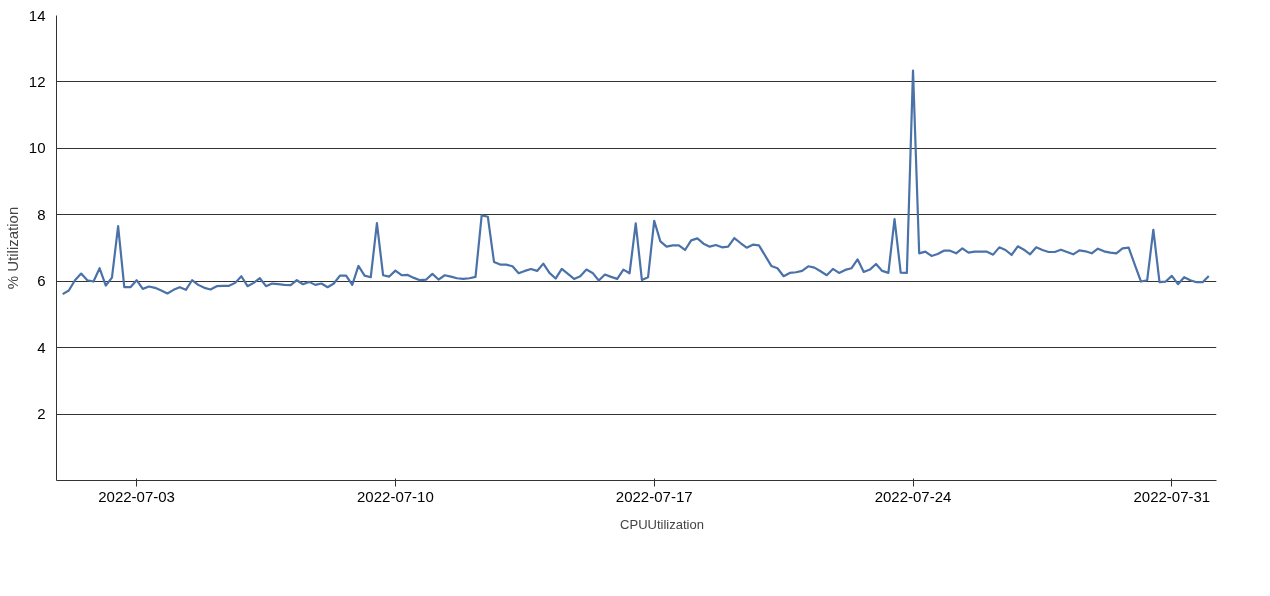 The image size is (1270, 596). Describe the element at coordinates (12, 248) in the screenshot. I see `y-axis-title: % Utilization` at that location.